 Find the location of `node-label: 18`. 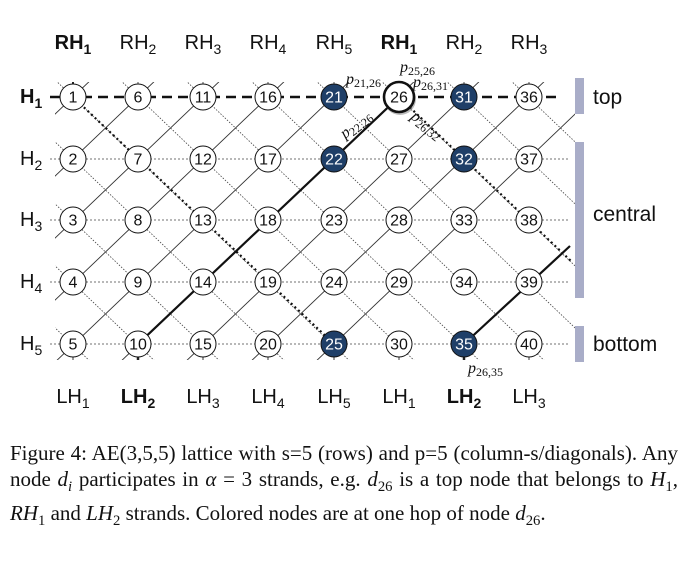

node-label: 18 is located at coordinates (268, 221).